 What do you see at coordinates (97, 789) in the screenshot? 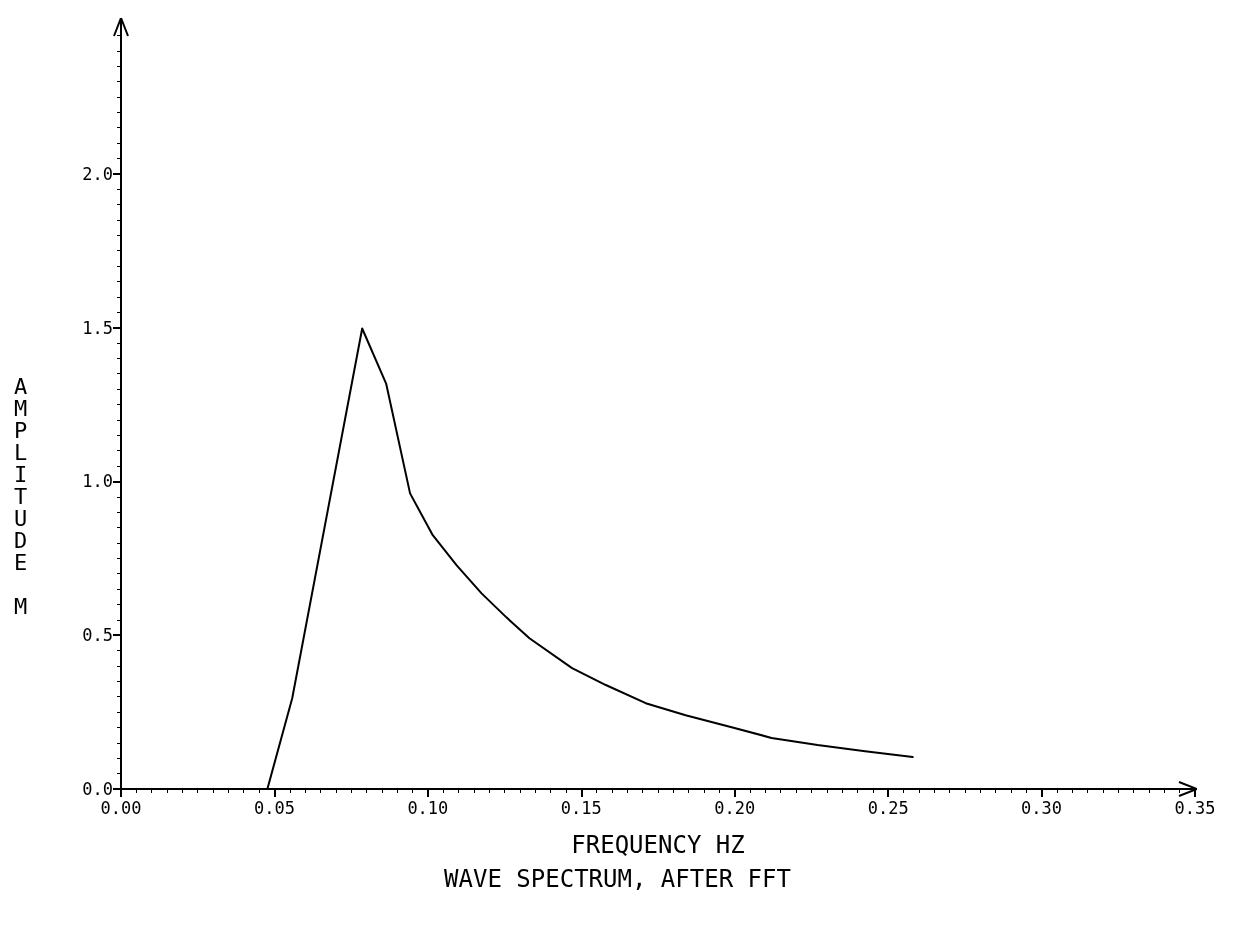
I see `y-tick-label: 0.0` at bounding box center [97, 789].